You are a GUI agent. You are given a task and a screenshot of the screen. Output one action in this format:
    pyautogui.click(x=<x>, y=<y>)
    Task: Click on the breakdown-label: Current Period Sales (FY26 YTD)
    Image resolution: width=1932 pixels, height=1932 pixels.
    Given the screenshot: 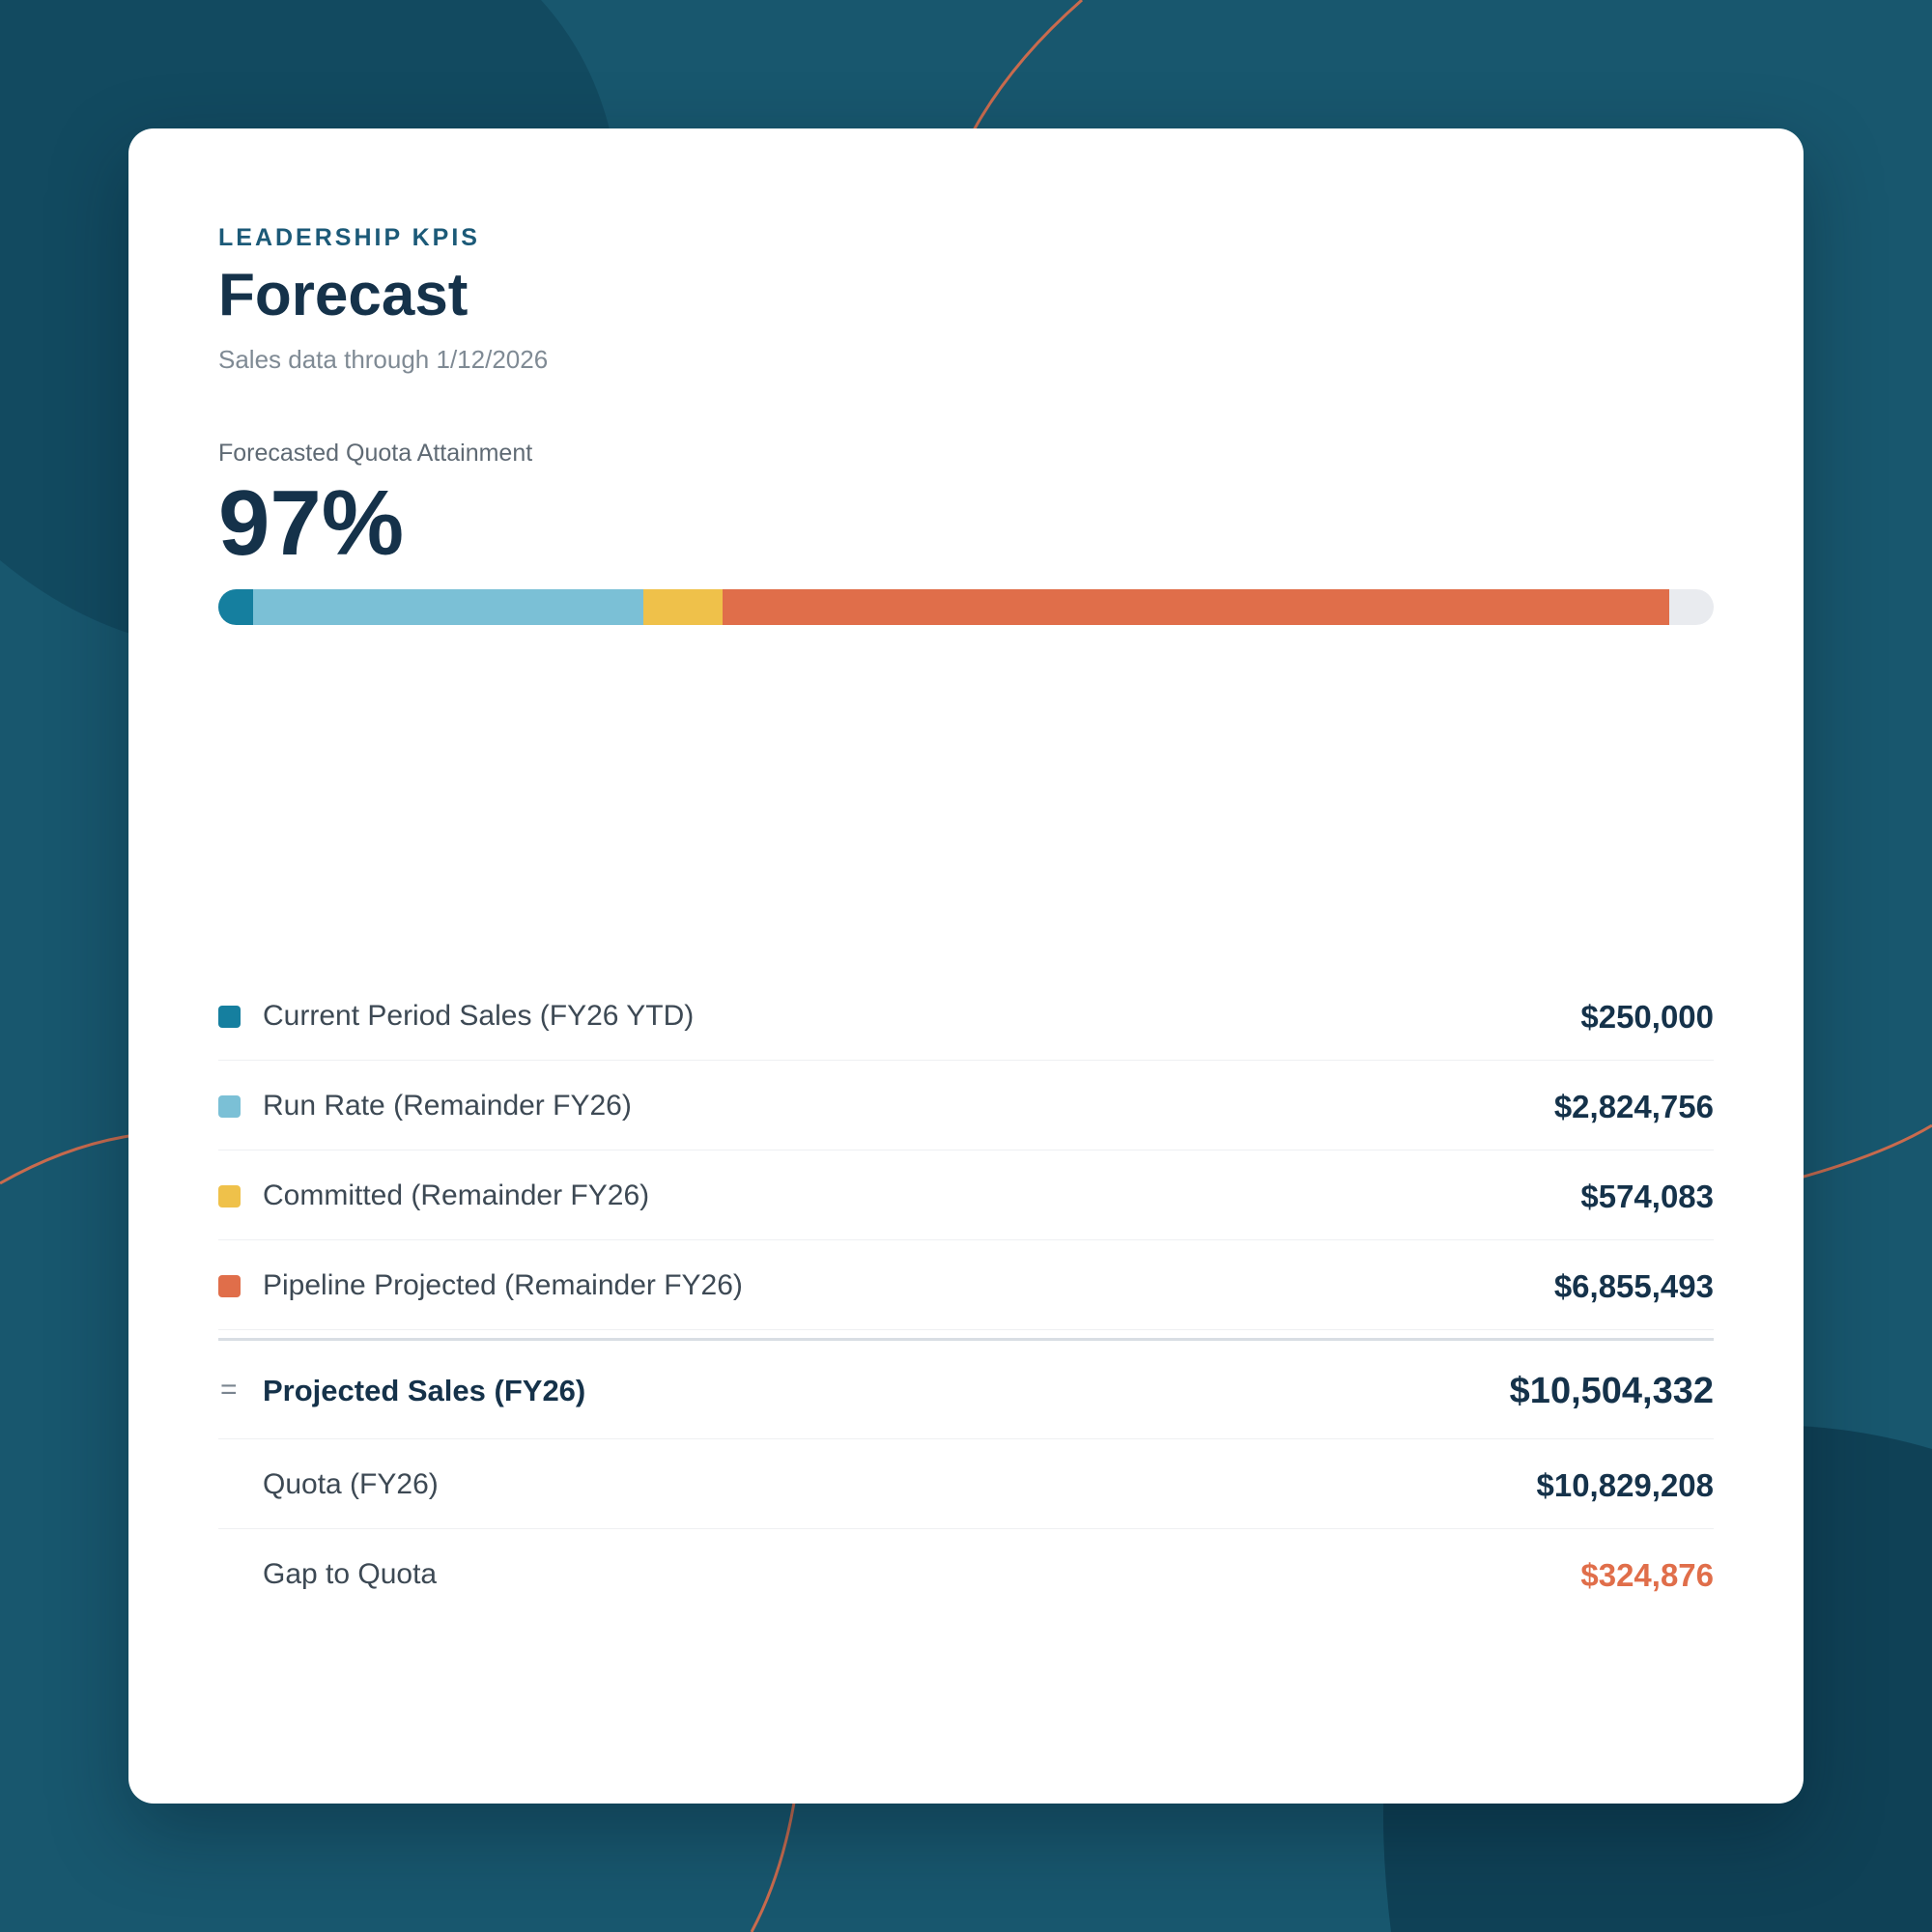 What is the action you would take?
    pyautogui.click(x=479, y=1016)
    